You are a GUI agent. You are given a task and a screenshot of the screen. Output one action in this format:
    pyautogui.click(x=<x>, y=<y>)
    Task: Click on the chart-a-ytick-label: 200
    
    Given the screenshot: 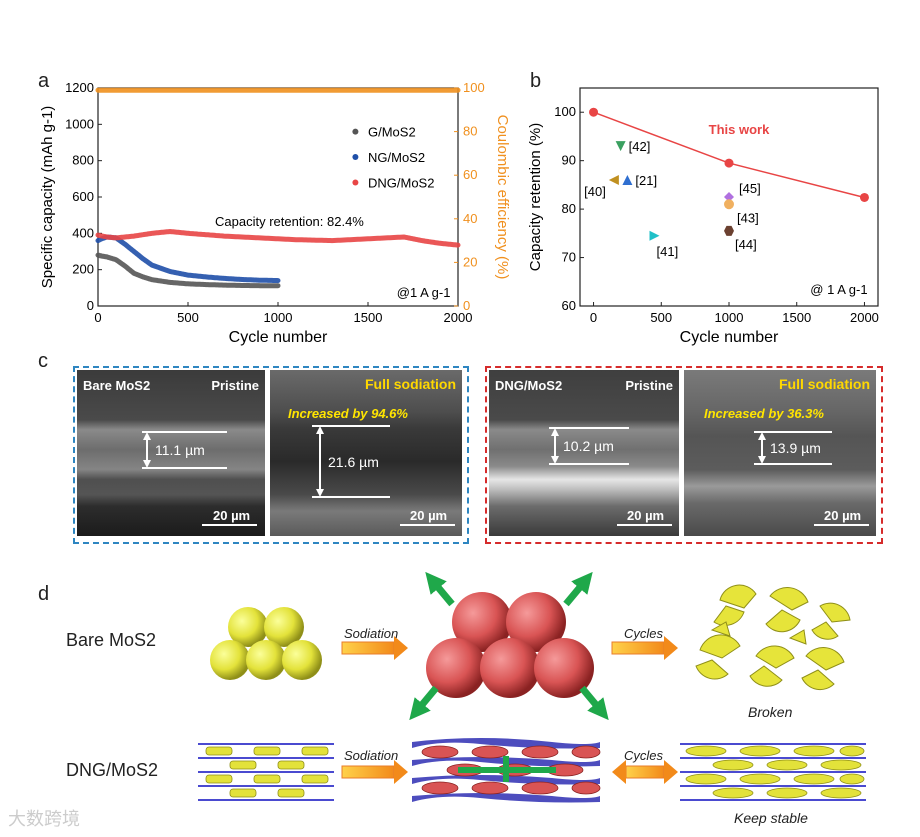 What is the action you would take?
    pyautogui.click(x=83, y=269)
    